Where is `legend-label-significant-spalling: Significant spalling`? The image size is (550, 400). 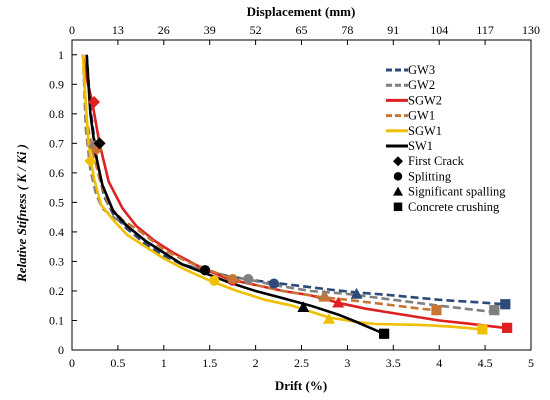
legend-label-significant-spalling: Significant spalling is located at coordinates (457, 192).